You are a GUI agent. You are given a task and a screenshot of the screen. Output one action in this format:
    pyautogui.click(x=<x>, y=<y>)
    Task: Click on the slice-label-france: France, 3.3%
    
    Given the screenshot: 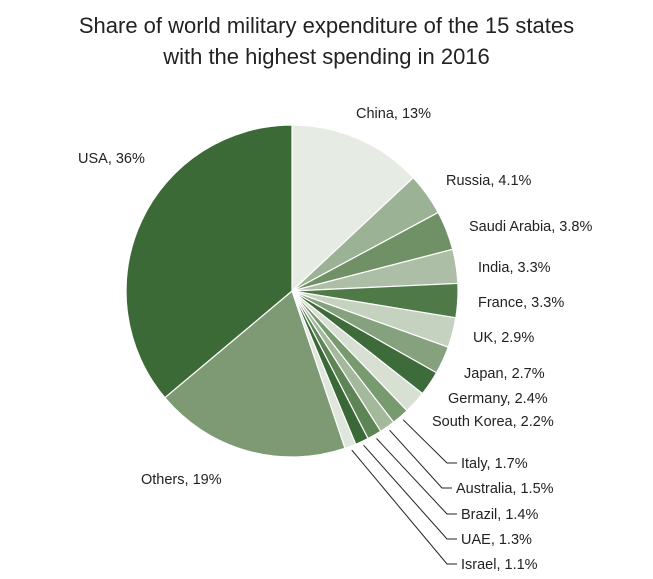 What is the action you would take?
    pyautogui.click(x=521, y=303)
    